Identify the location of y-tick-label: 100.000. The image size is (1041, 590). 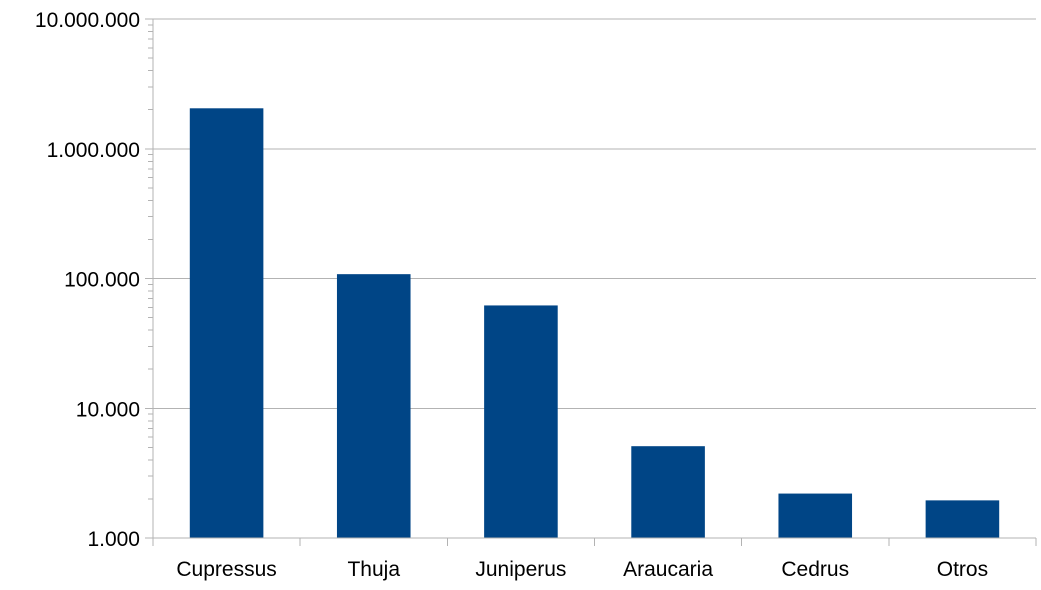
(102, 280).